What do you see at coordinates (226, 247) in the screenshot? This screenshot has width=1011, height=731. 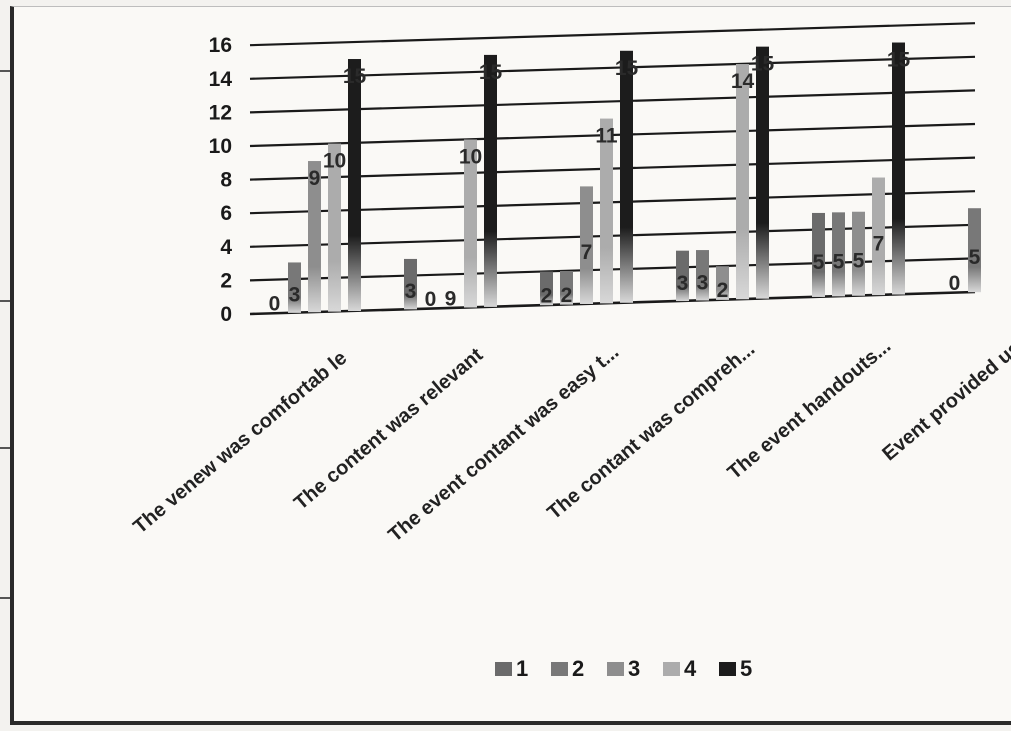 I see `y-tick-label: 4` at bounding box center [226, 247].